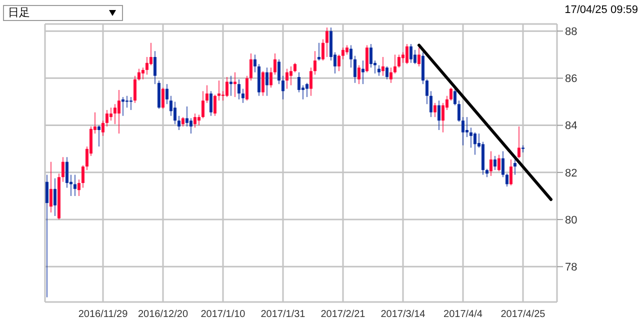 The width and height of the screenshot is (640, 334). What do you see at coordinates (571, 268) in the screenshot?
I see `y-tick-label: 78` at bounding box center [571, 268].